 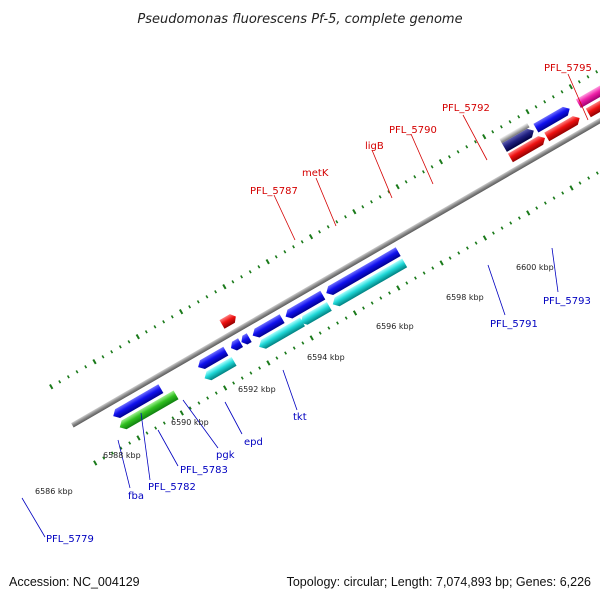 I want to click on accession-text: Accession: NC_004129, so click(x=74, y=582).